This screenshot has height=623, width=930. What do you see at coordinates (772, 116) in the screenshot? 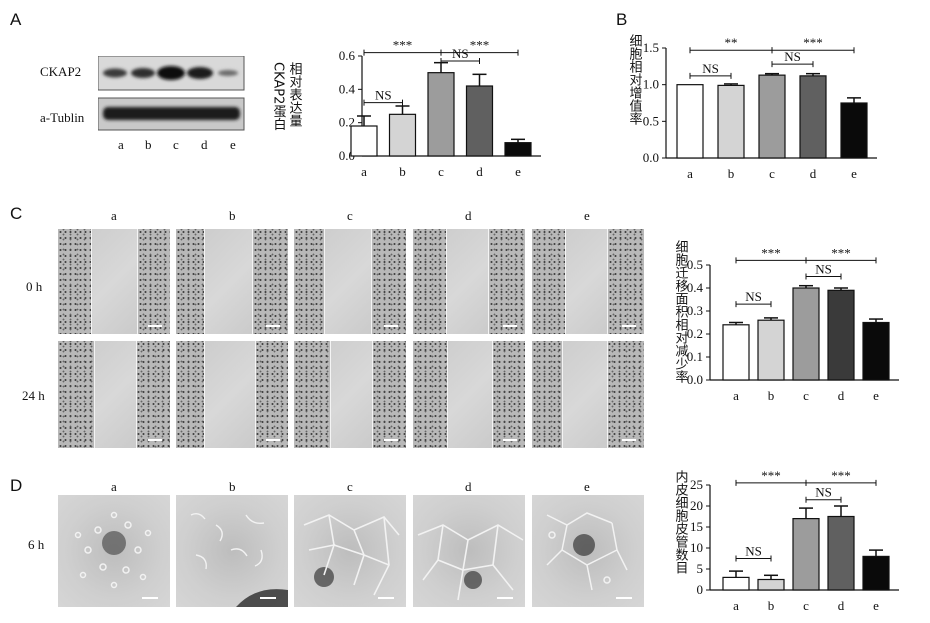
I see `bar-c` at bounding box center [772, 116].